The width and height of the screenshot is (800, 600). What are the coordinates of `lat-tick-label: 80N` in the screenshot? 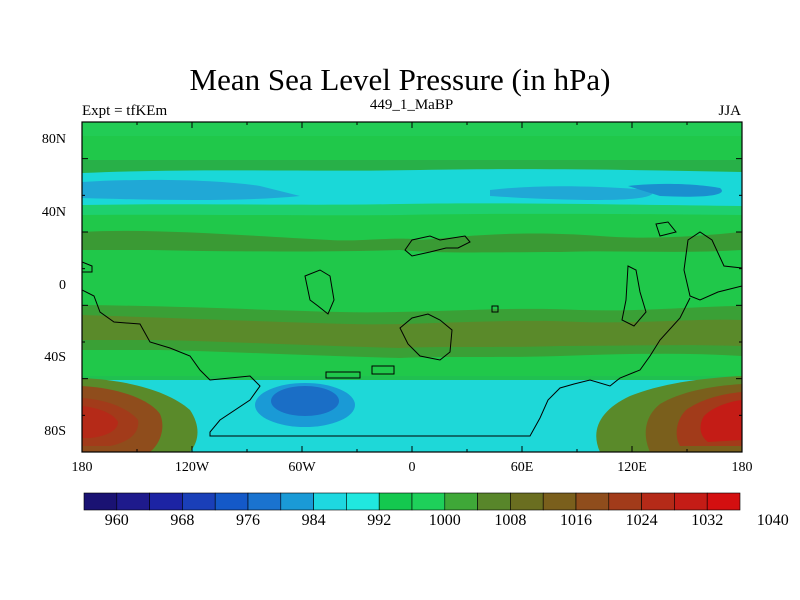 It's located at (53, 139).